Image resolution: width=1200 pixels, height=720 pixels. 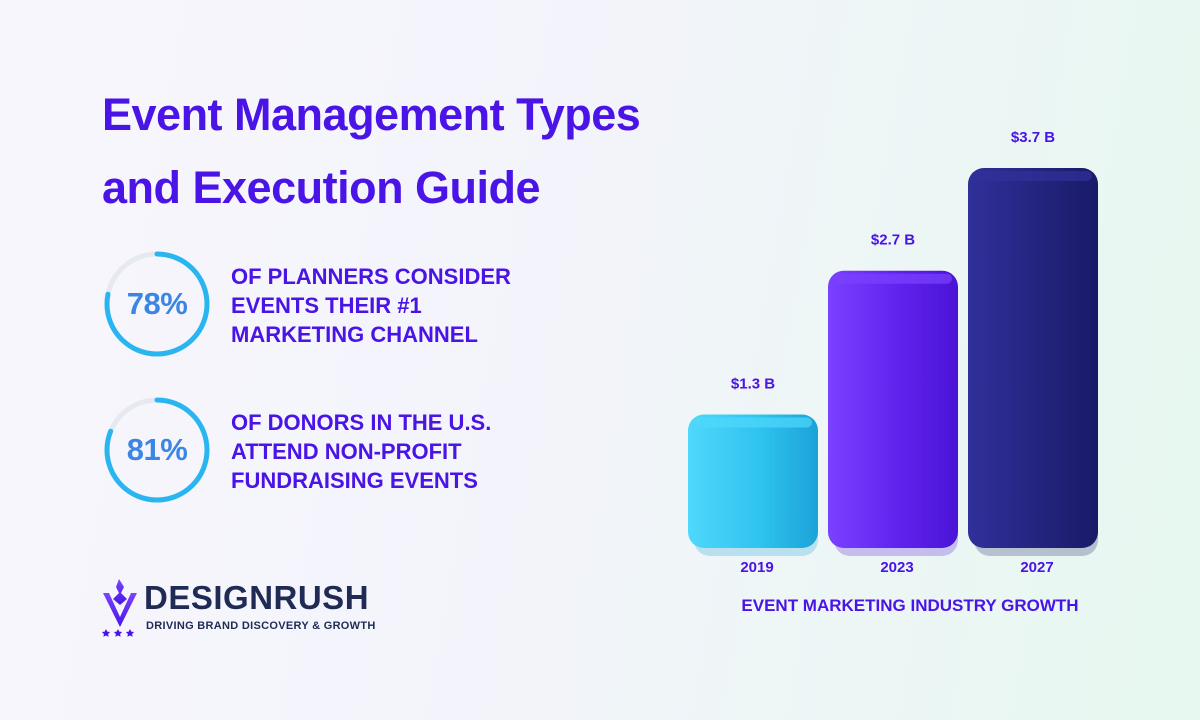 What do you see at coordinates (893, 409) in the screenshot?
I see `bar-2023` at bounding box center [893, 409].